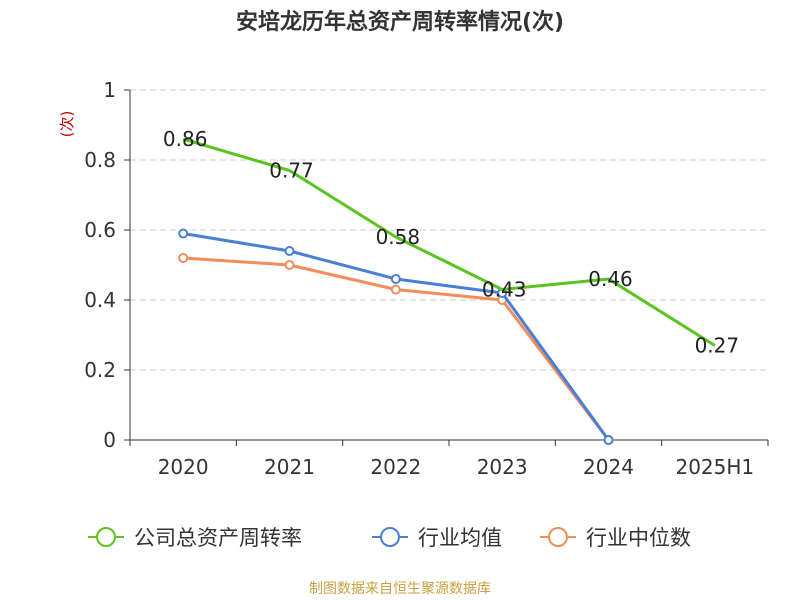  I want to click on x-tick-label: 2025H1, so click(714, 467).